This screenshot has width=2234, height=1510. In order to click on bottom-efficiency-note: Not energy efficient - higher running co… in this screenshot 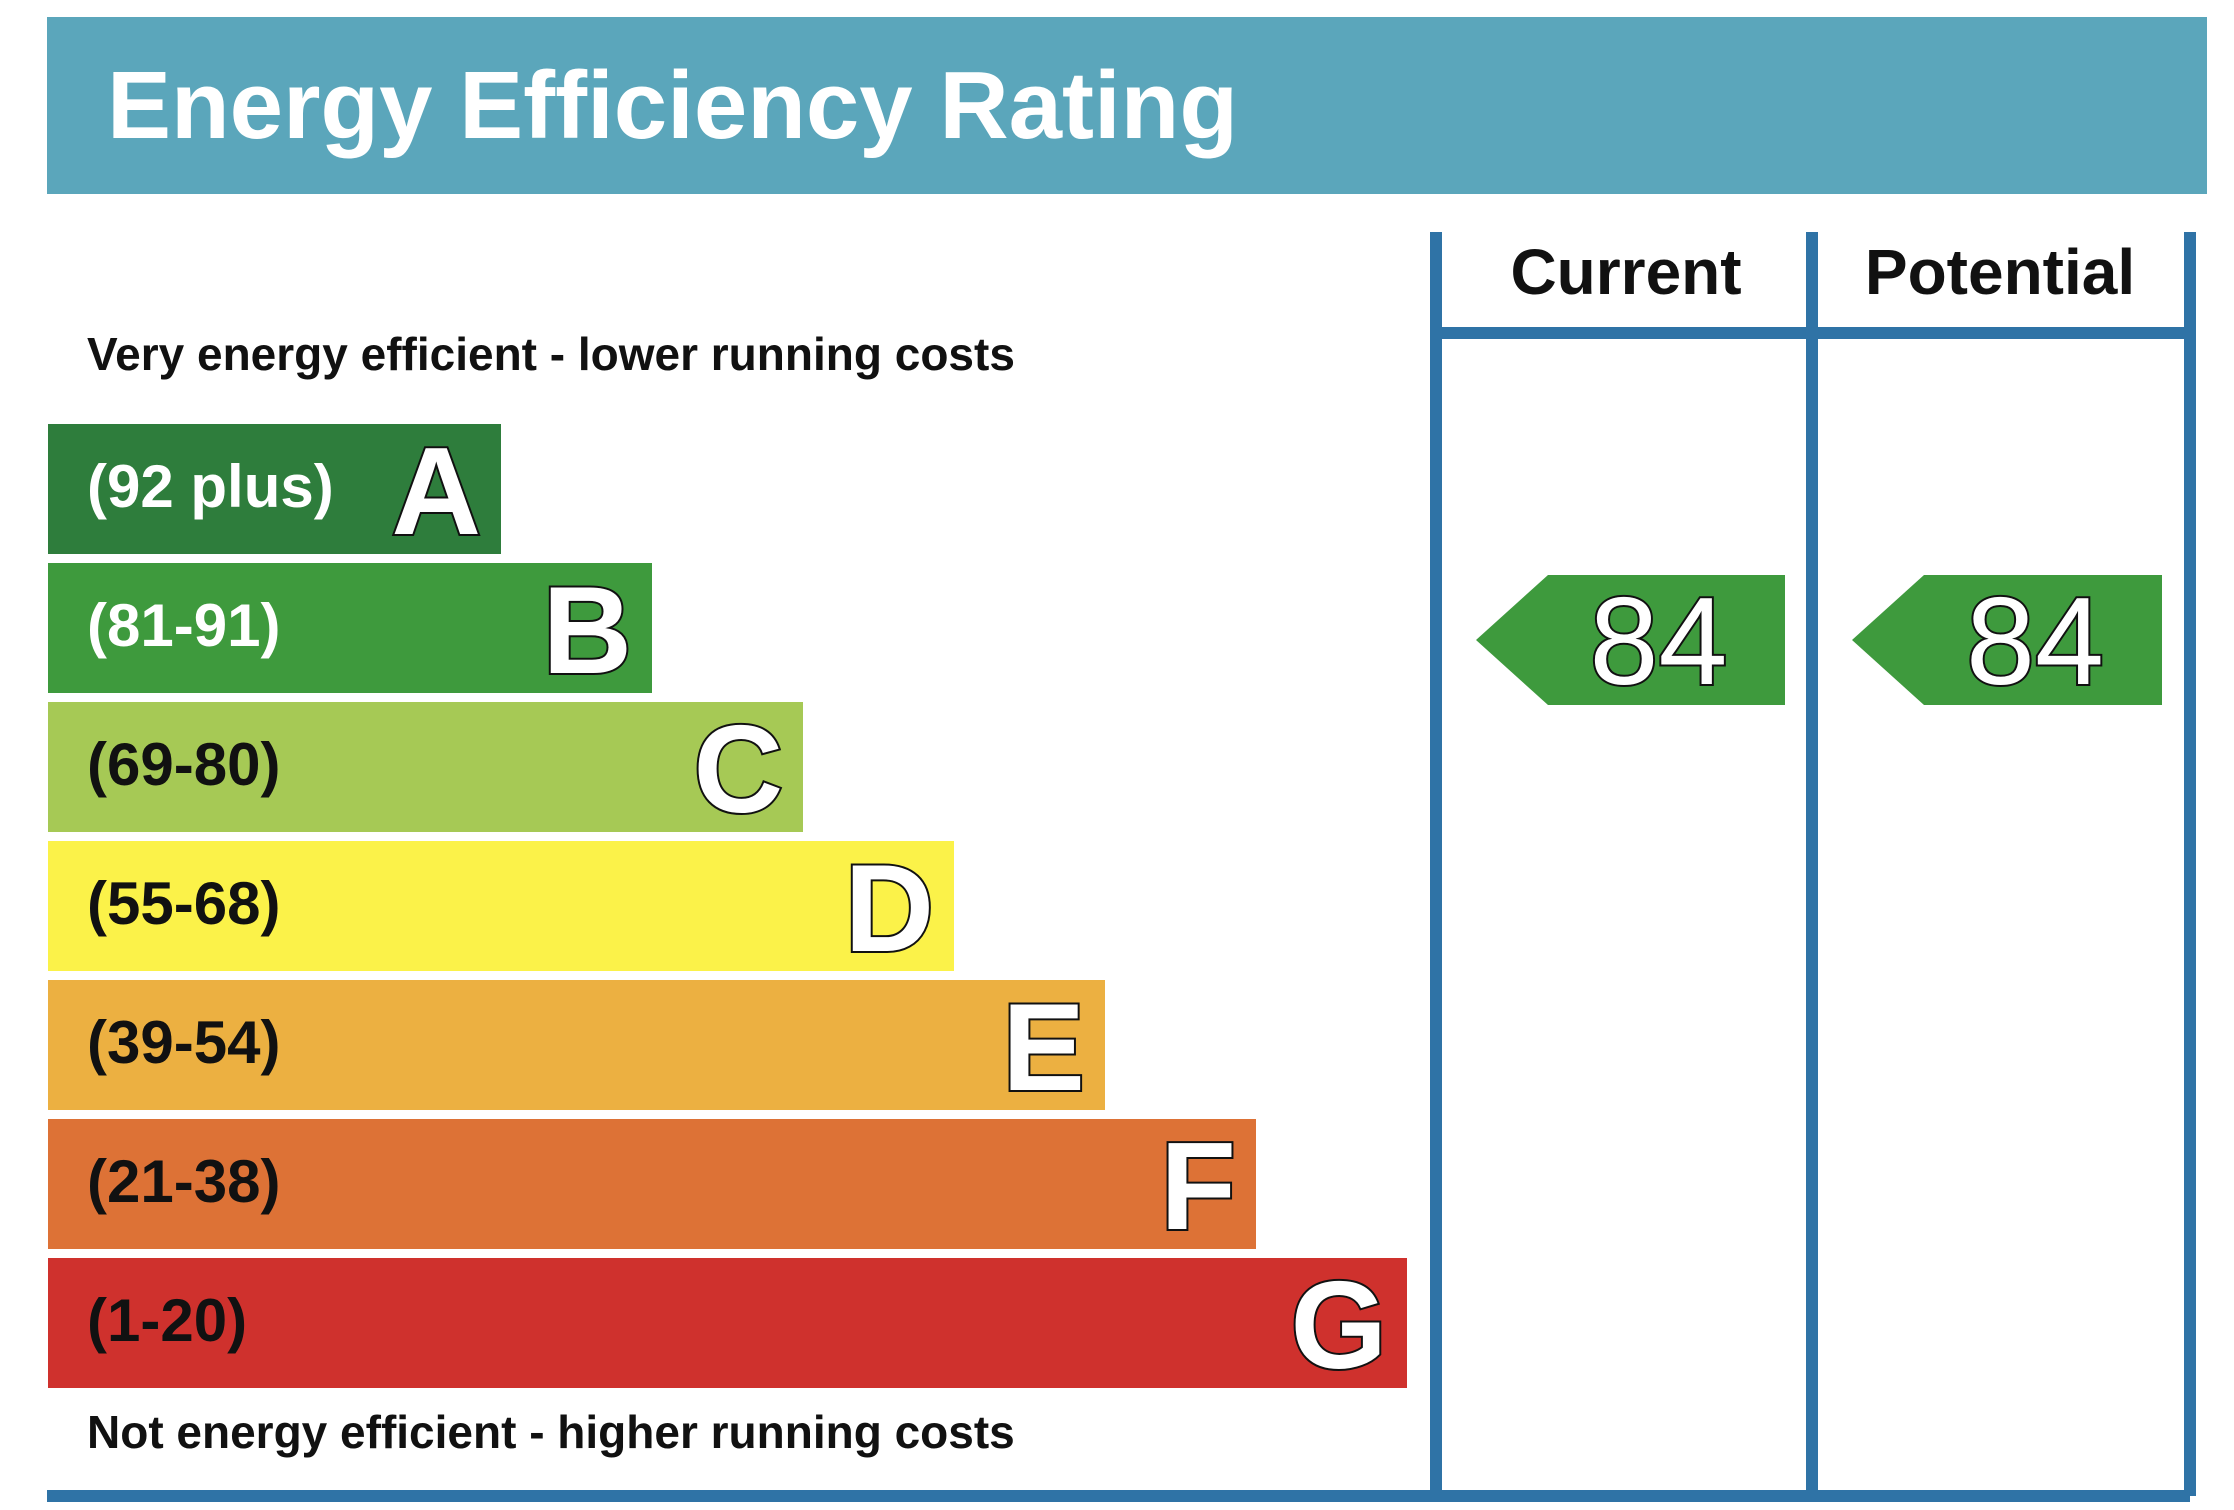, I will do `click(551, 1432)`.